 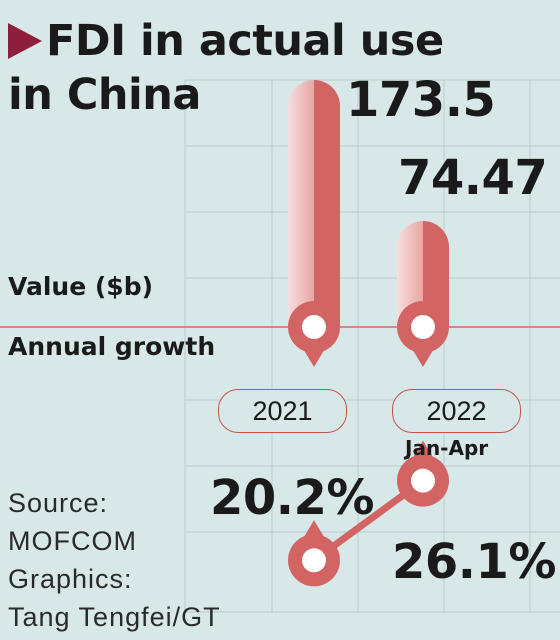 I want to click on value-axis-label: Value ($b), so click(x=81, y=286).